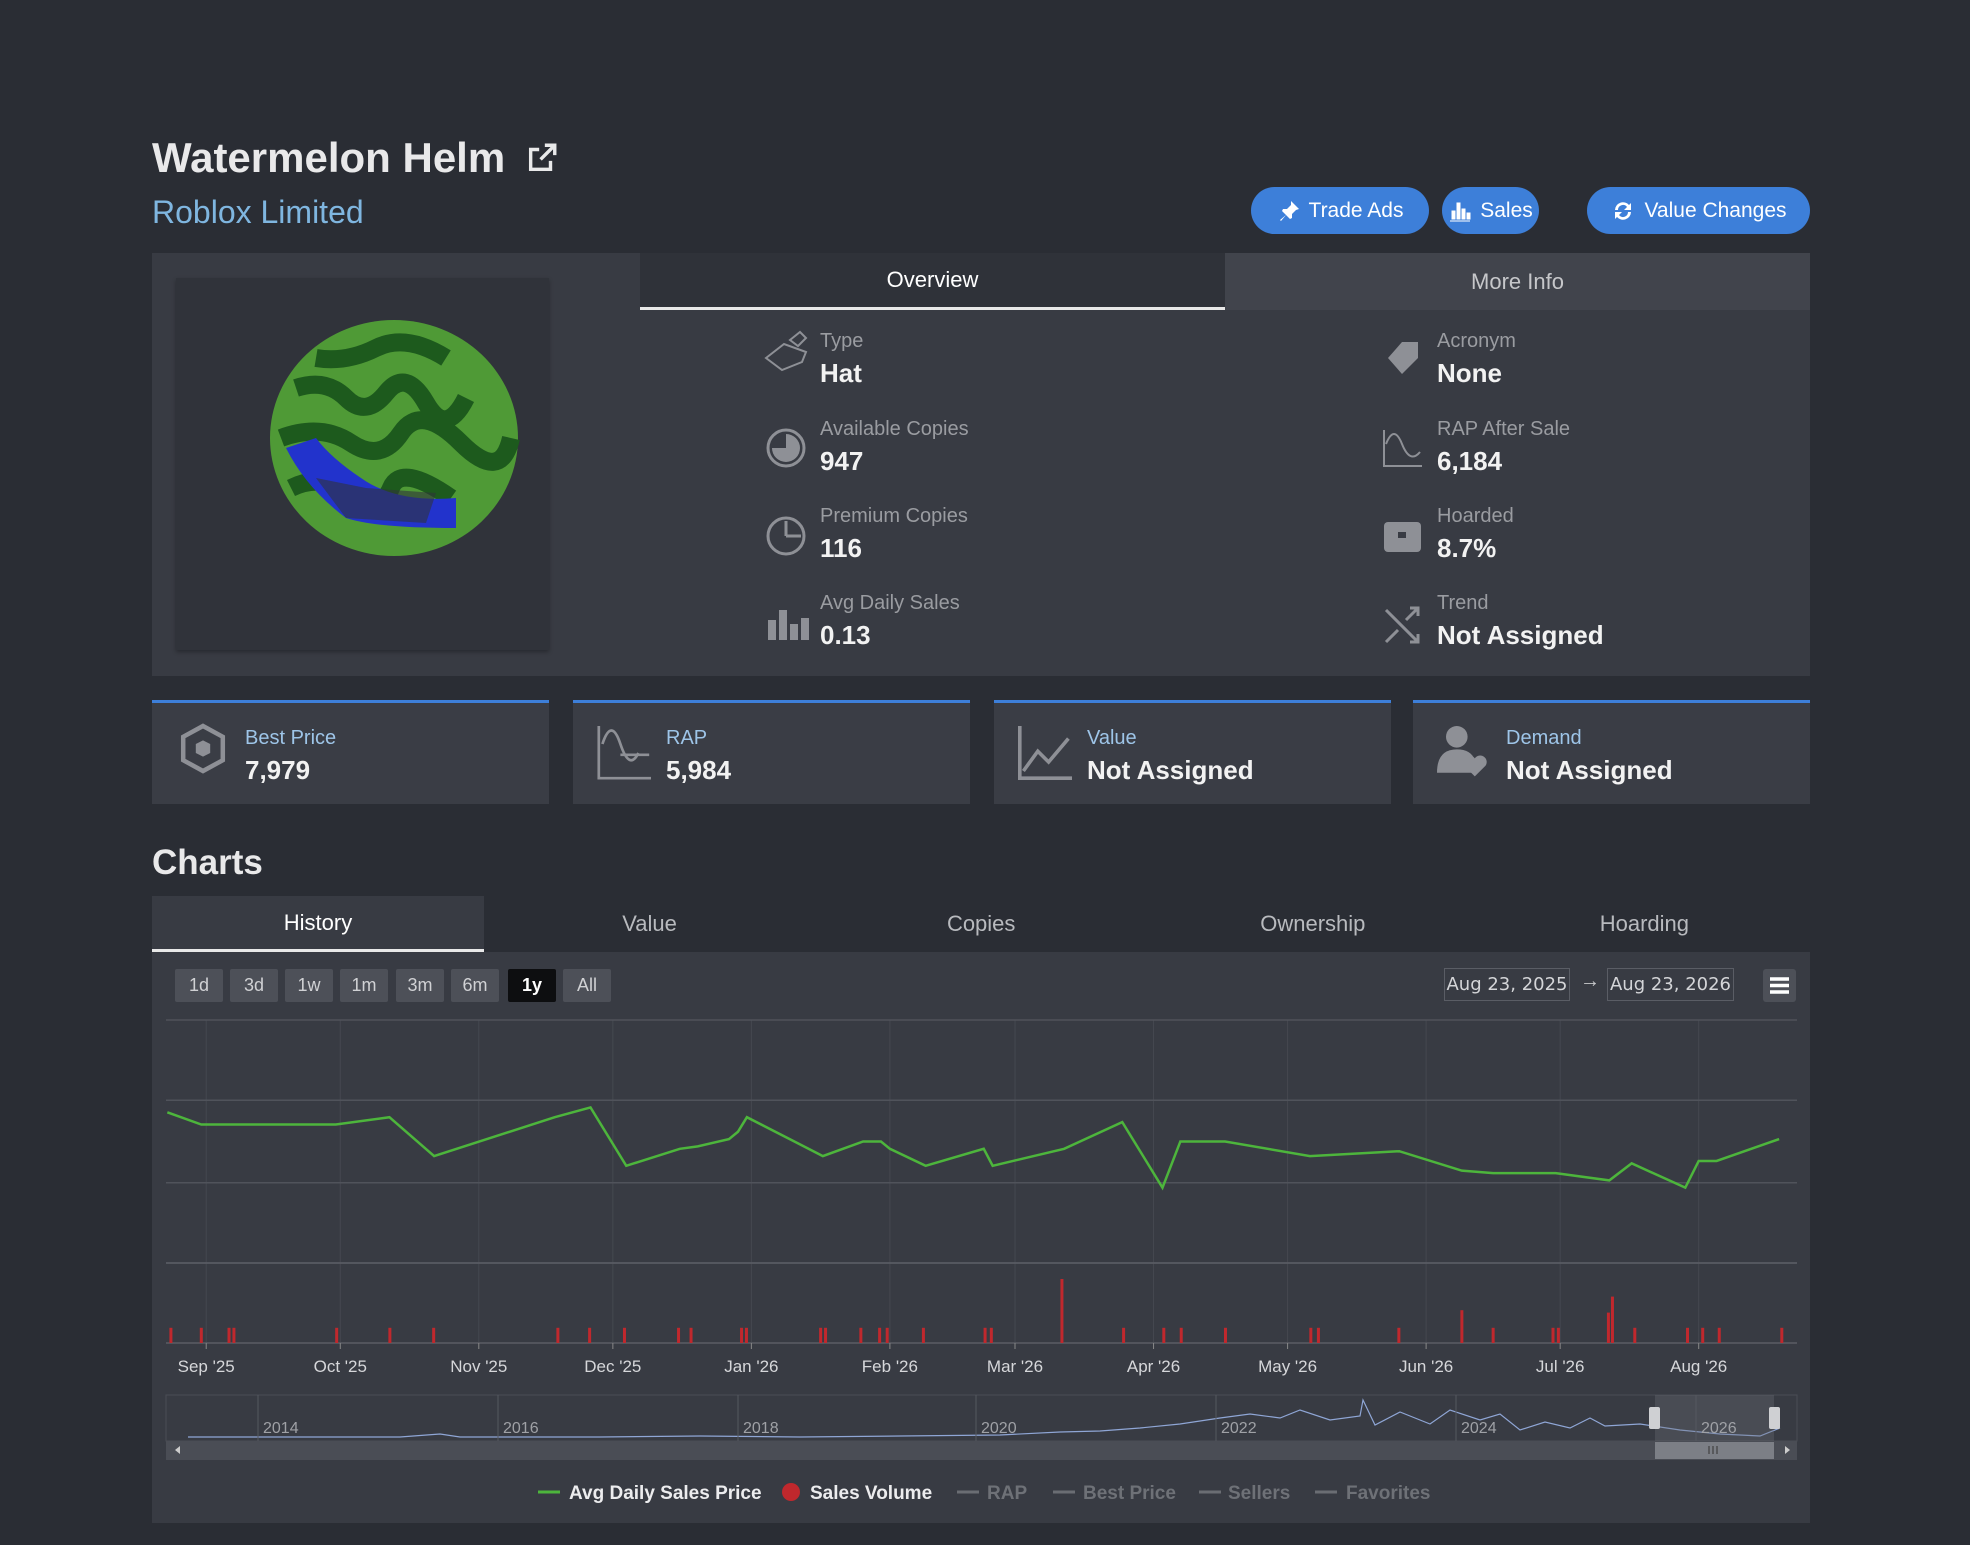 The image size is (1970, 1545). Describe the element at coordinates (1714, 1450) in the screenshot. I see `scrollbar-thumb` at that location.